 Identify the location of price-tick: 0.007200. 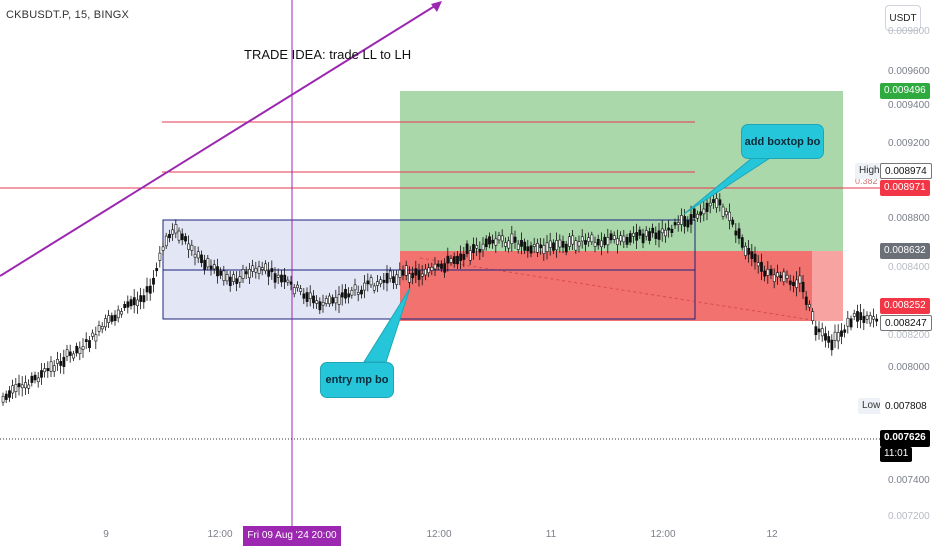
(909, 516).